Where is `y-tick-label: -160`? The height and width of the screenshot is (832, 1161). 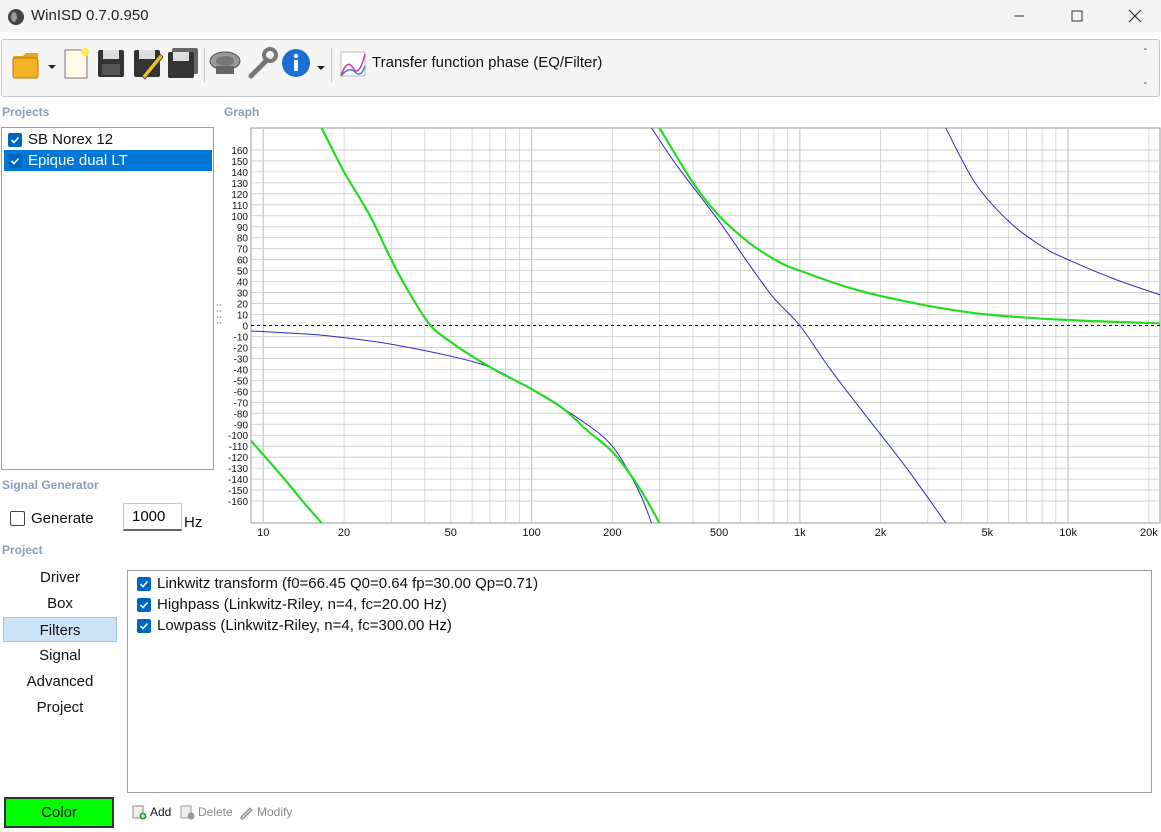
y-tick-label: -160 is located at coordinates (238, 502).